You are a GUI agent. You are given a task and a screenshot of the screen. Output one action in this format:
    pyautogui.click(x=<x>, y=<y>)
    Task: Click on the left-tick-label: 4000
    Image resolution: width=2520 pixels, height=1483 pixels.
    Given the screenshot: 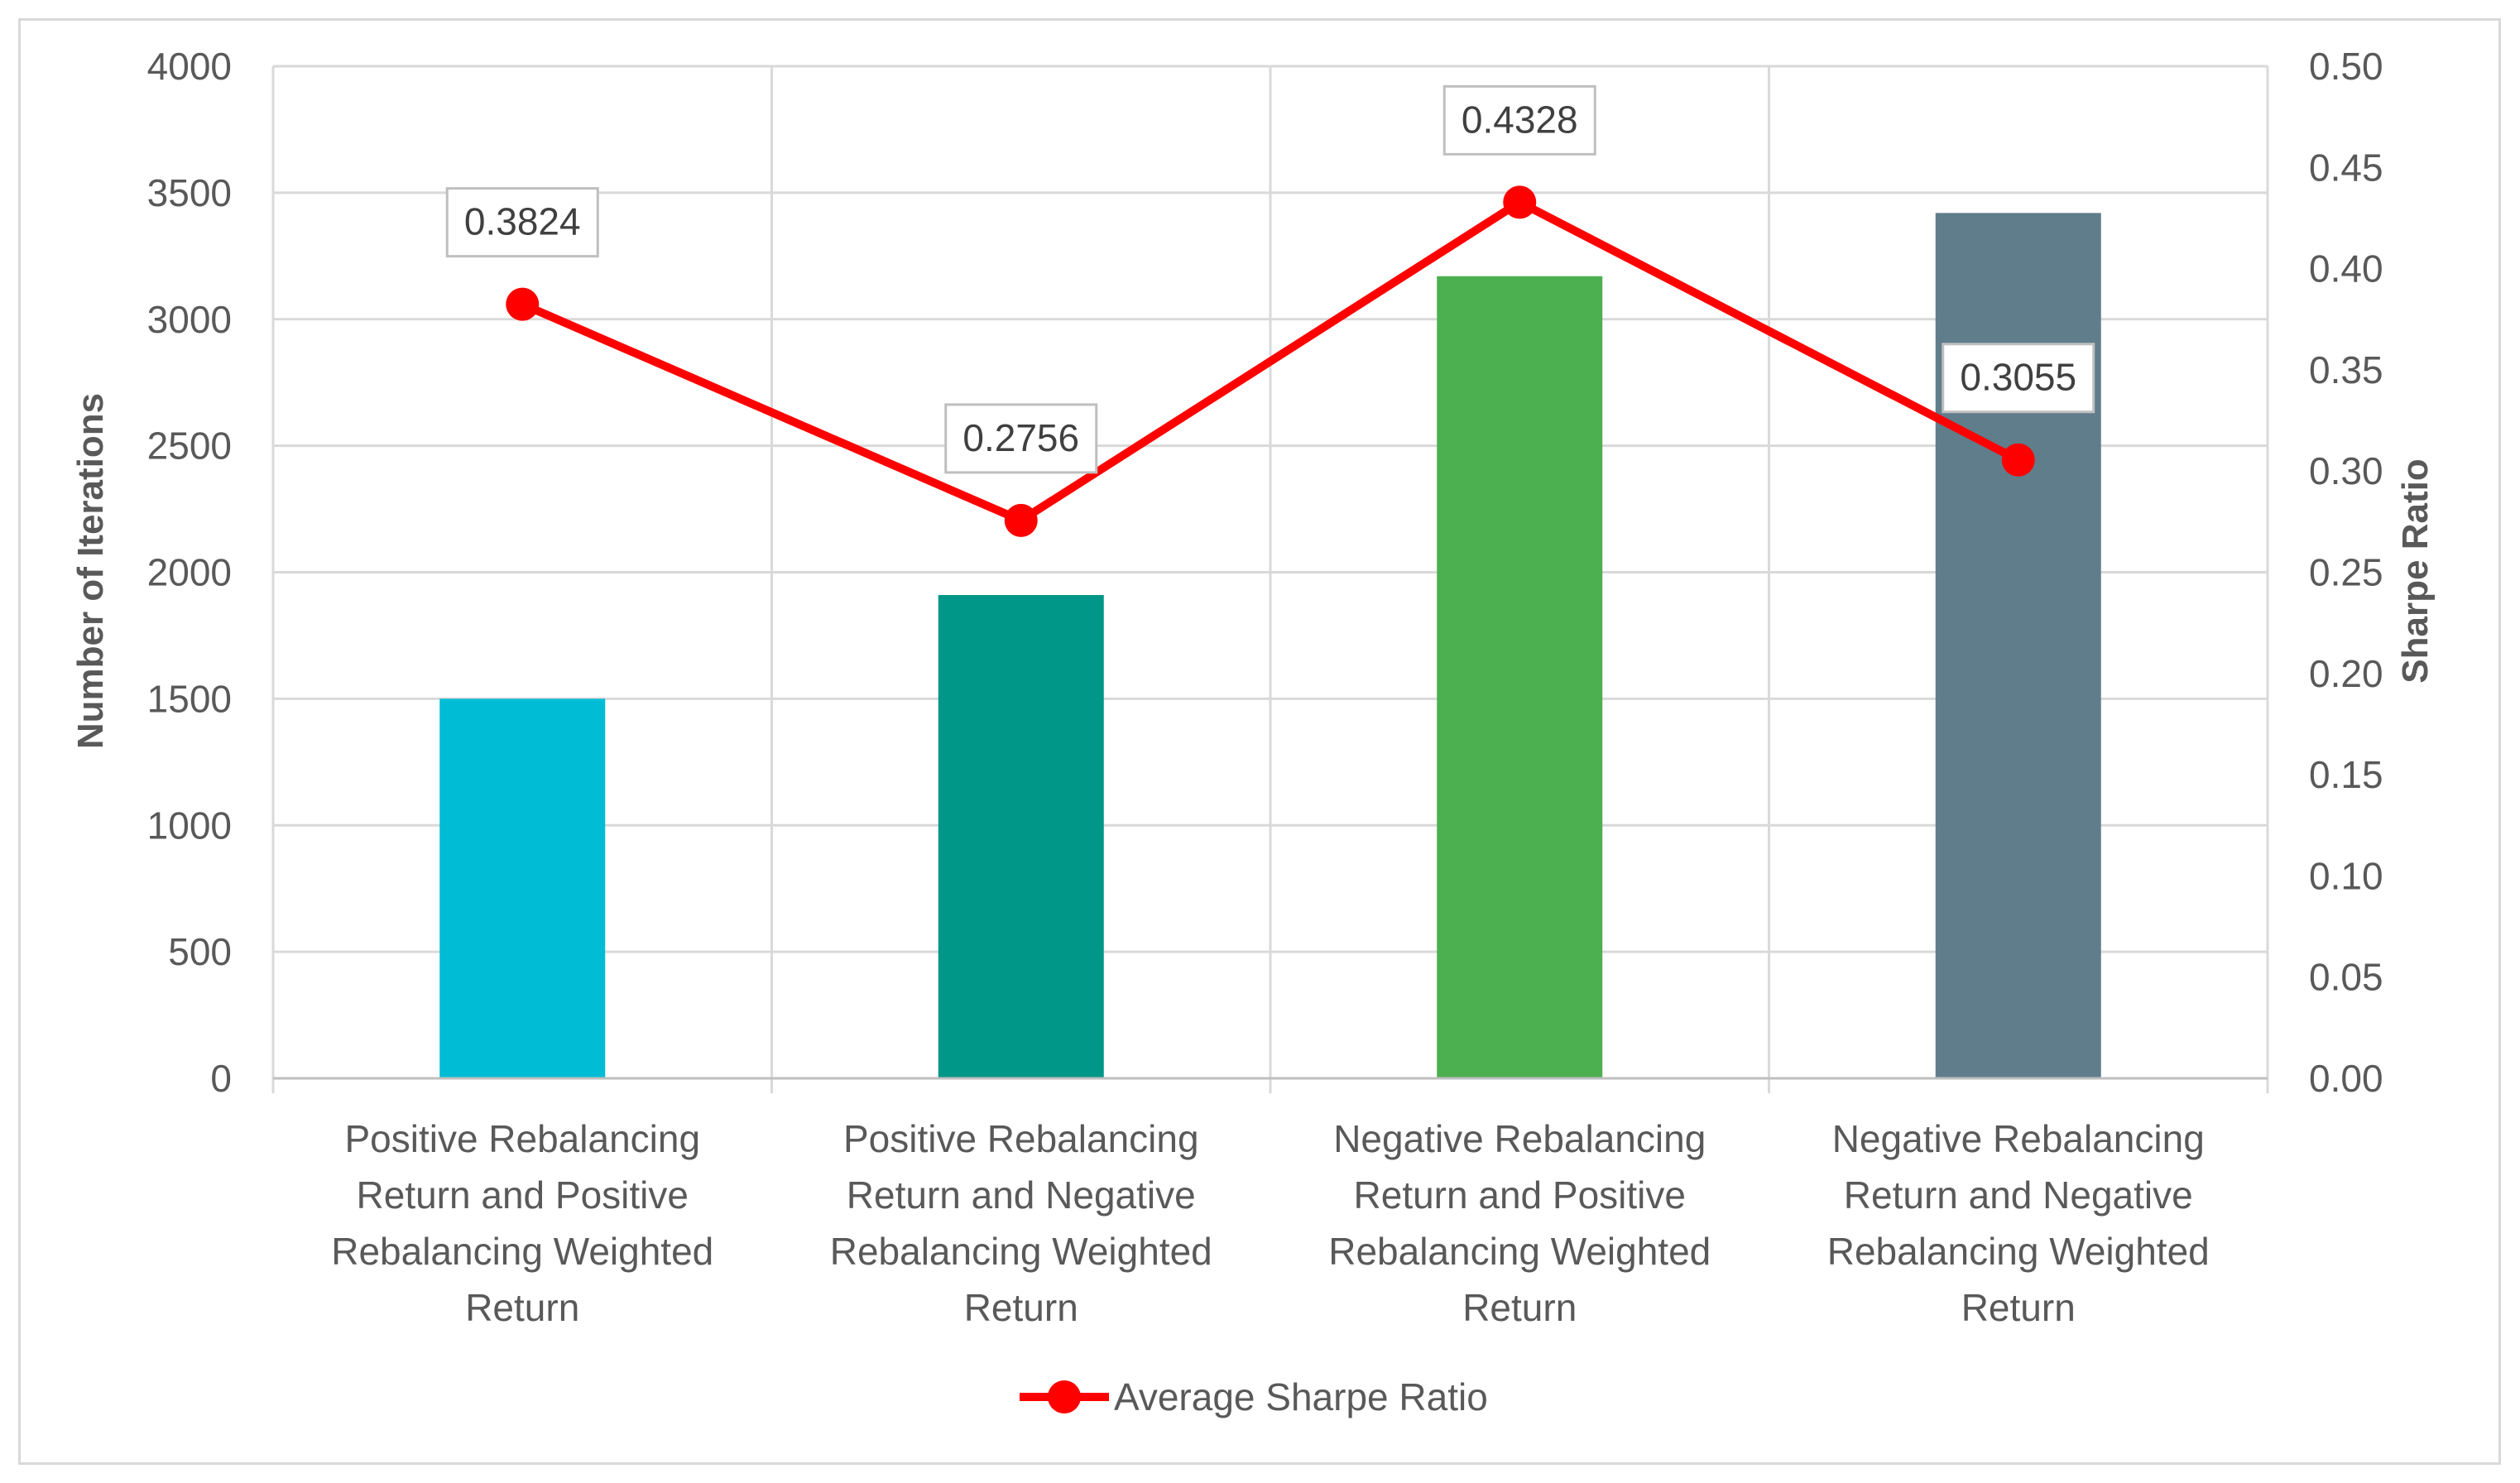 What is the action you would take?
    pyautogui.click(x=189, y=66)
    